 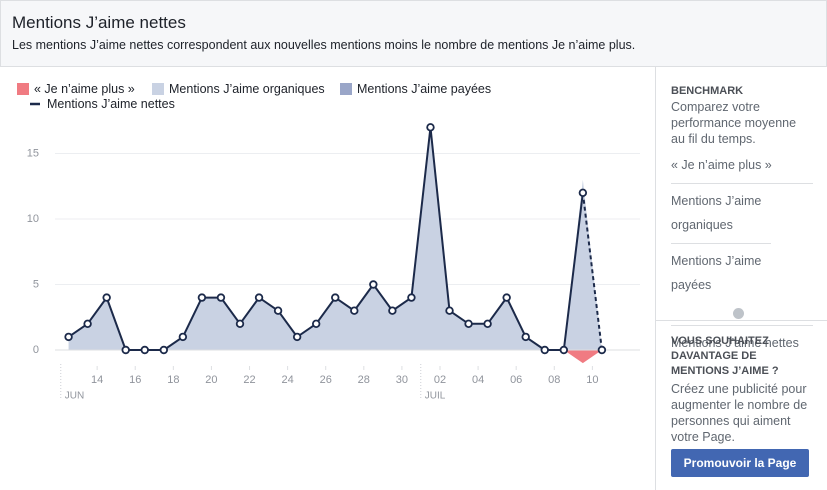 I want to click on x-tick-label: 24, so click(x=287, y=380).